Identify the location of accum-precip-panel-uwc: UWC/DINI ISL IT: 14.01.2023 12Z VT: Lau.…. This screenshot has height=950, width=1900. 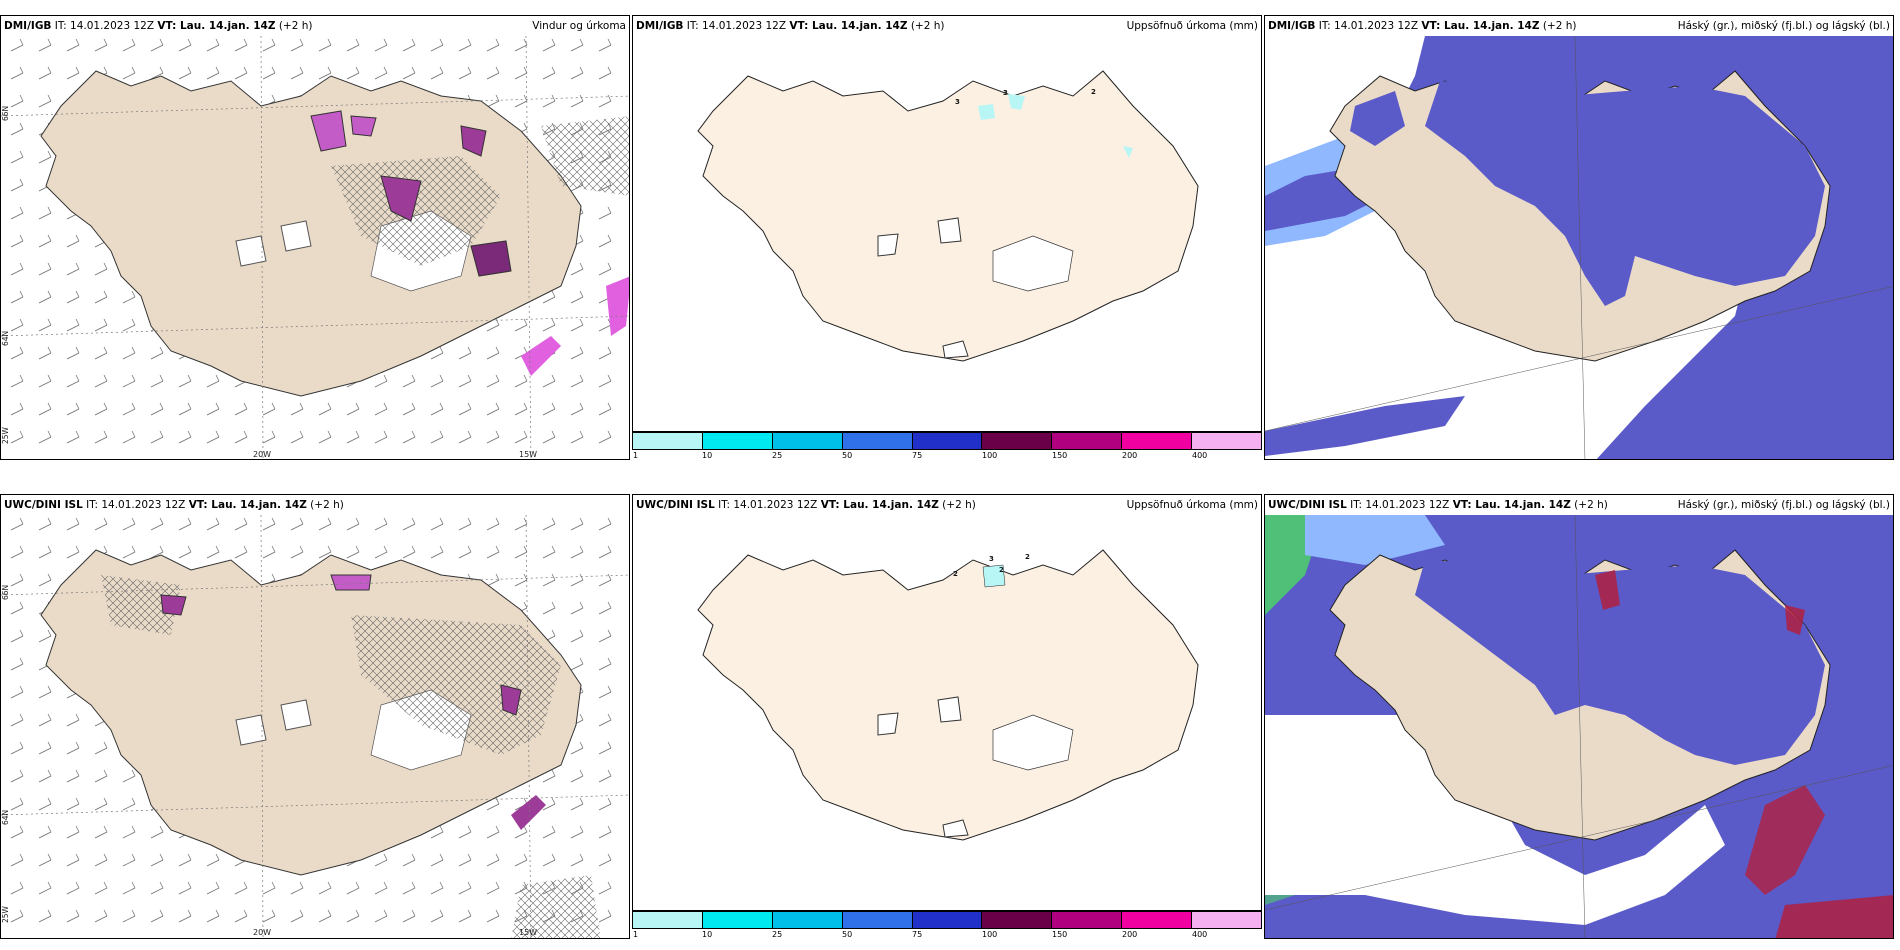
(947, 702).